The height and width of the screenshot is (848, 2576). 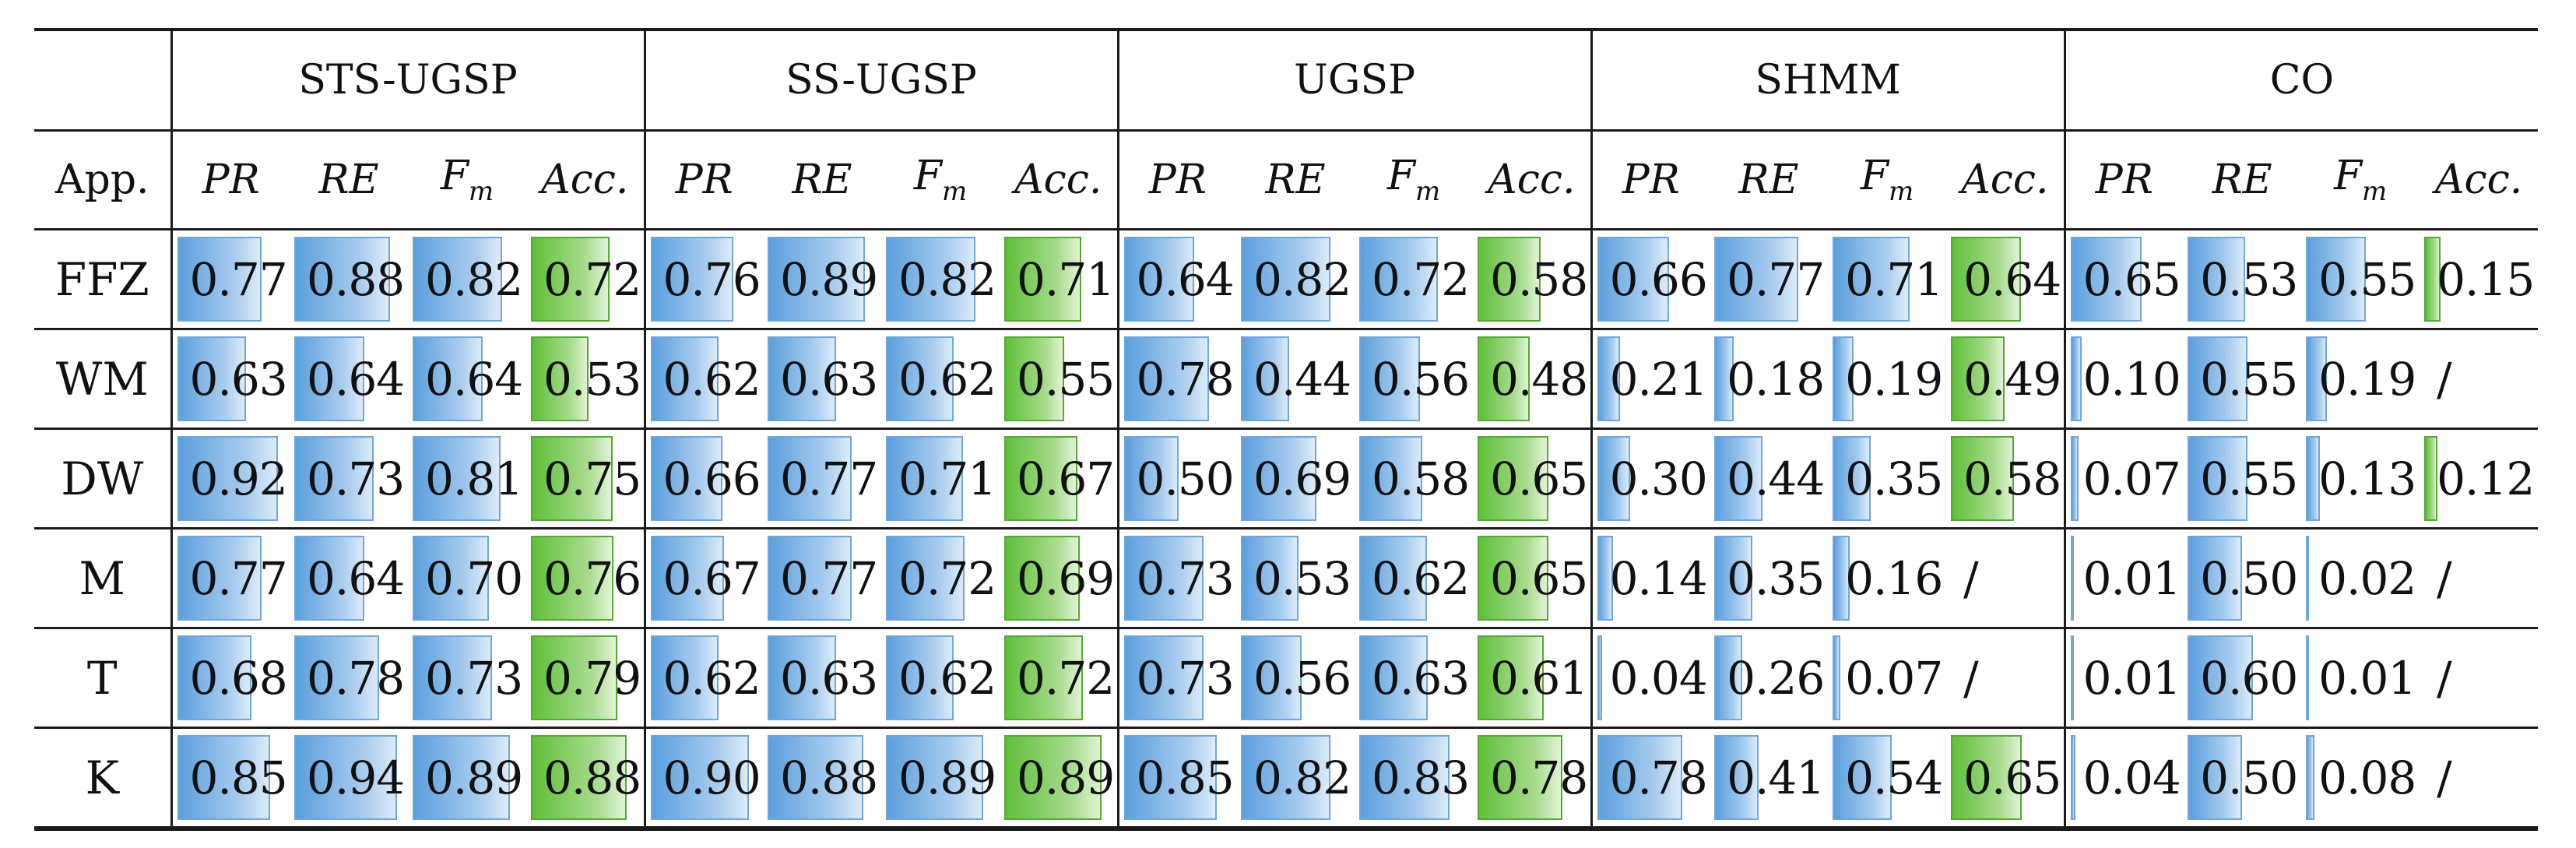 What do you see at coordinates (1539, 379) in the screenshot?
I see `cell-value: 0.48` at bounding box center [1539, 379].